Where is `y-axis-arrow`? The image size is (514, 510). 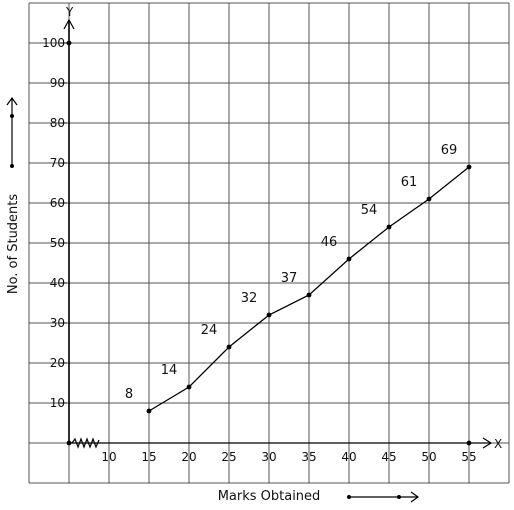 y-axis-arrow is located at coordinates (69, 24).